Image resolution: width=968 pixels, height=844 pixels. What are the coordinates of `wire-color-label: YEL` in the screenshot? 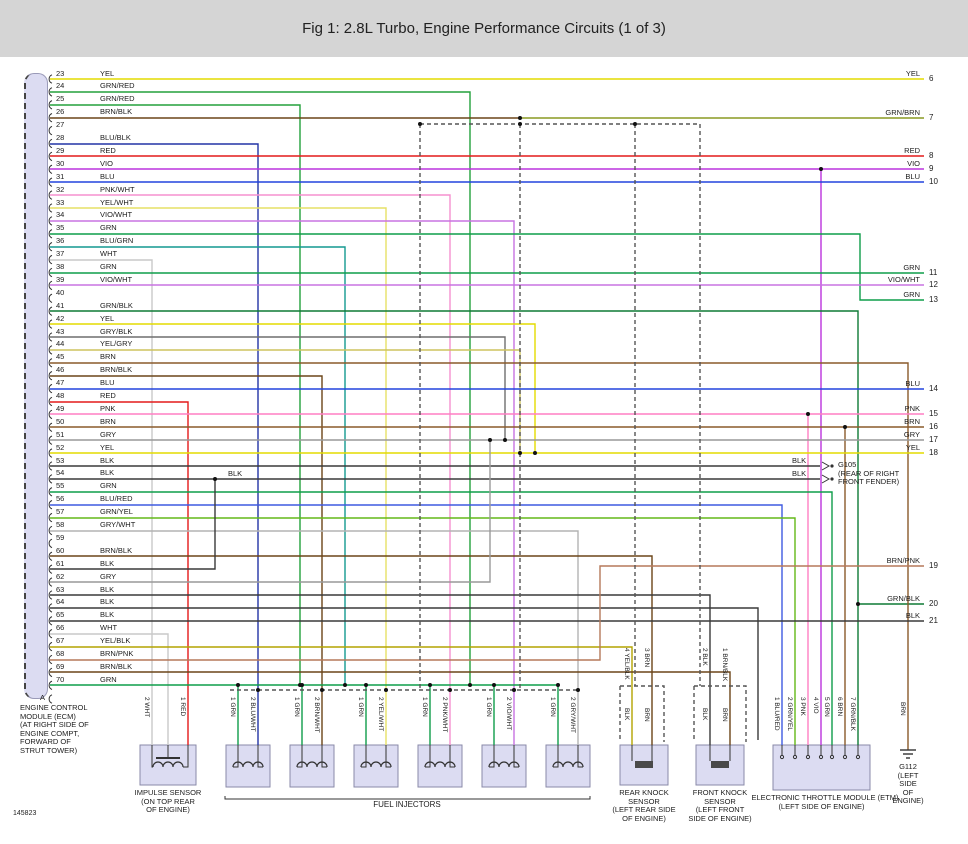 It's located at (107, 318).